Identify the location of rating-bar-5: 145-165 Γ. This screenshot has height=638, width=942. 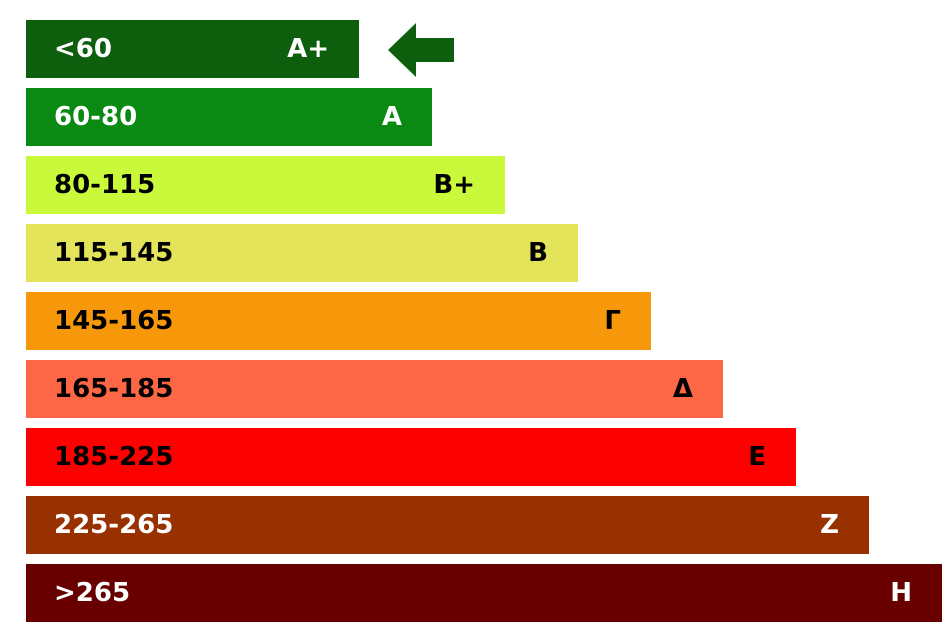
(338, 321).